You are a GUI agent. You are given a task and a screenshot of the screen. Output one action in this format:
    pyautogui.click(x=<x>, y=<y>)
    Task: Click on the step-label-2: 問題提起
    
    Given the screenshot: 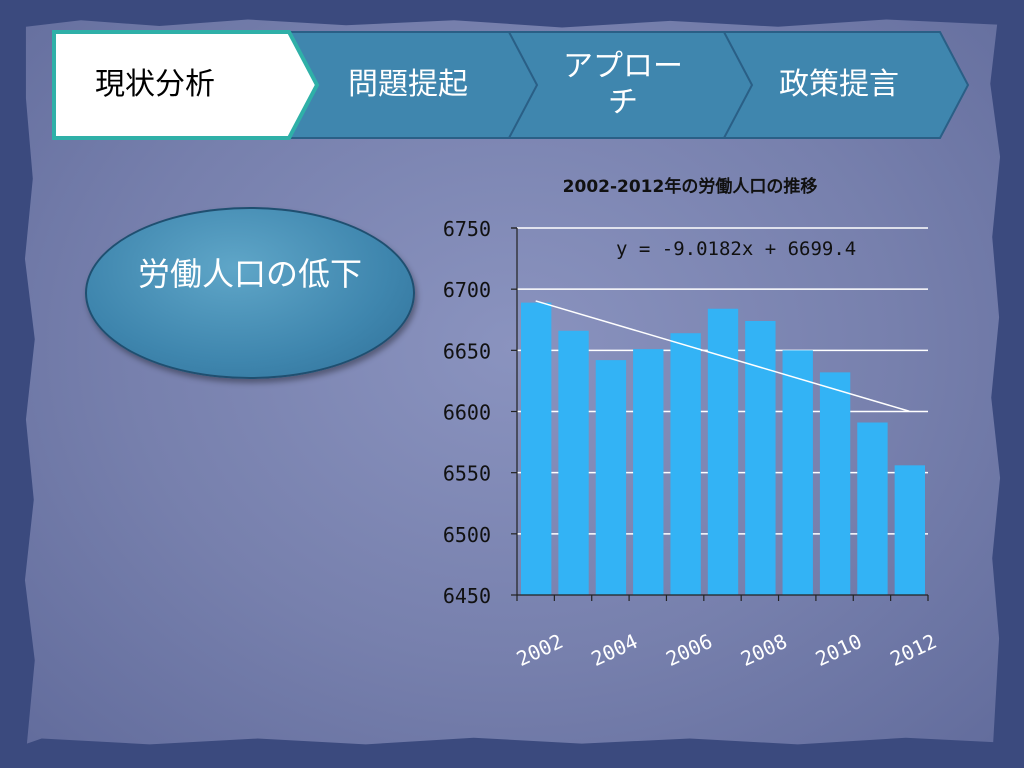 What is the action you would take?
    pyautogui.click(x=408, y=84)
    